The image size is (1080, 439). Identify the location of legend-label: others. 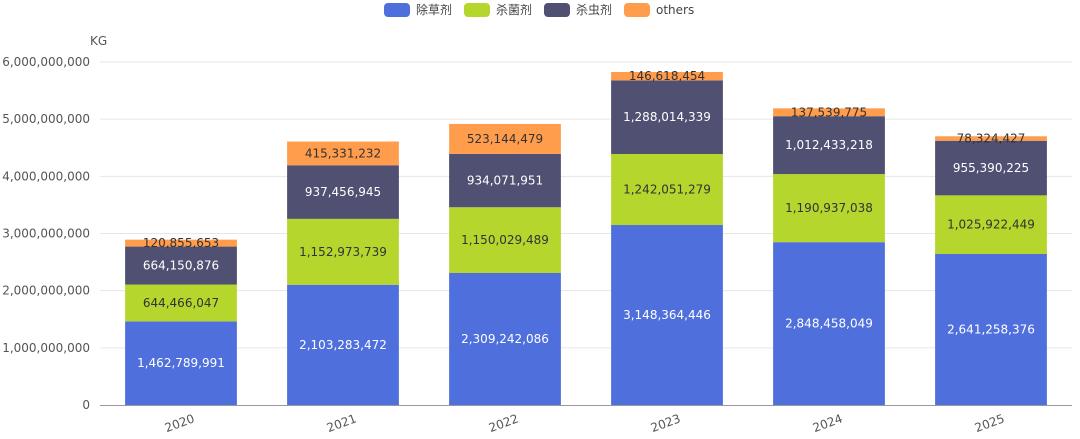
(675, 10).